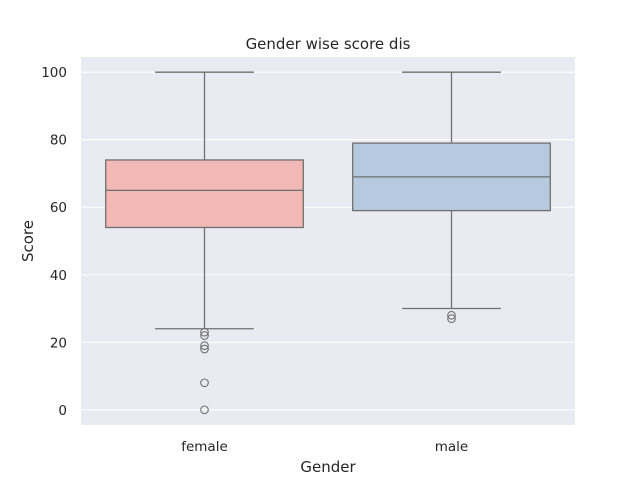  What do you see at coordinates (204, 194) in the screenshot?
I see `box-female` at bounding box center [204, 194].